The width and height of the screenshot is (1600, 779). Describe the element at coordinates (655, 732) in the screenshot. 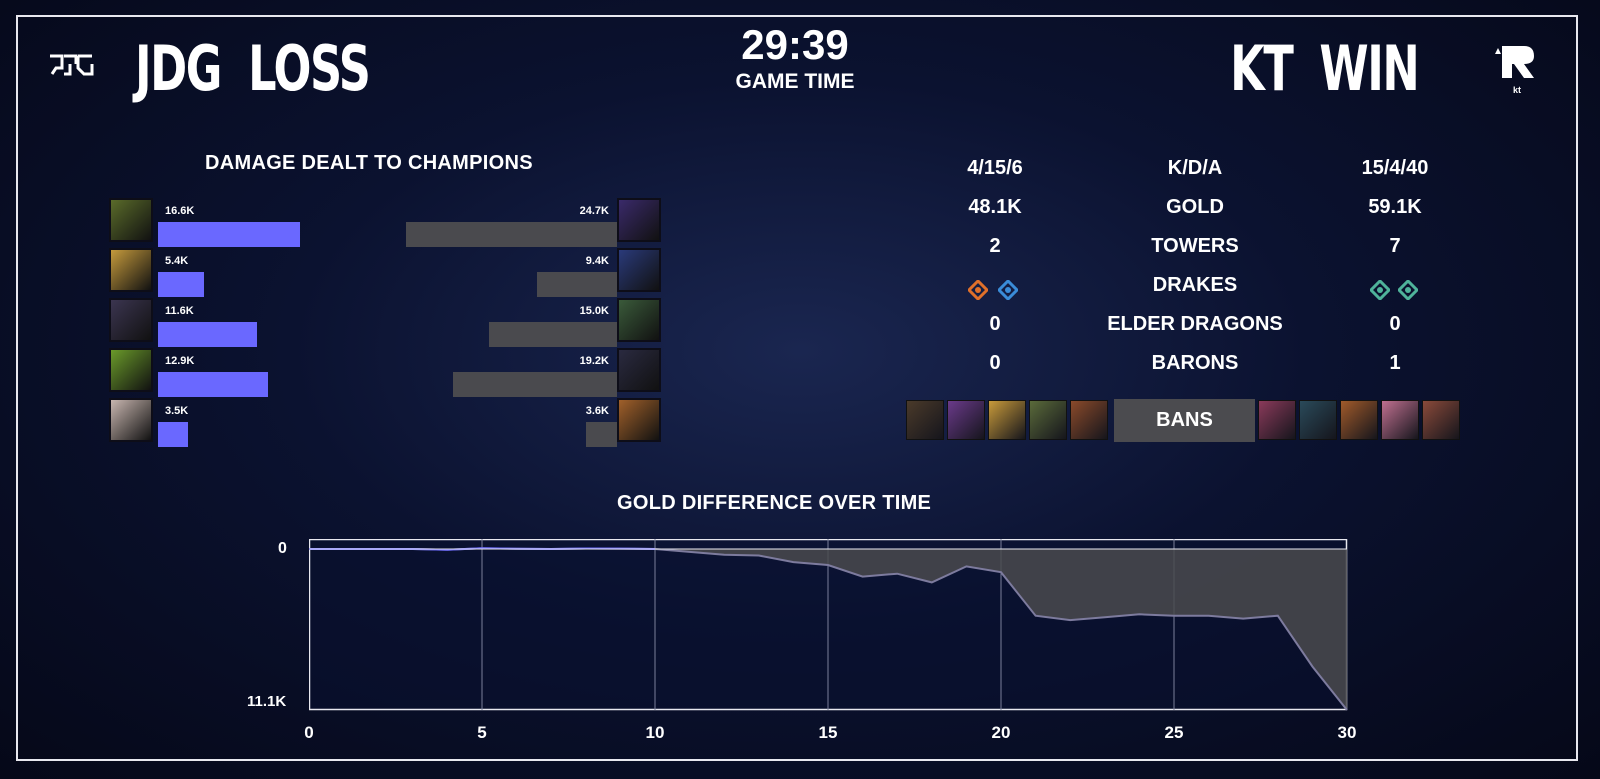

I see `x-tick-label: 10` at that location.